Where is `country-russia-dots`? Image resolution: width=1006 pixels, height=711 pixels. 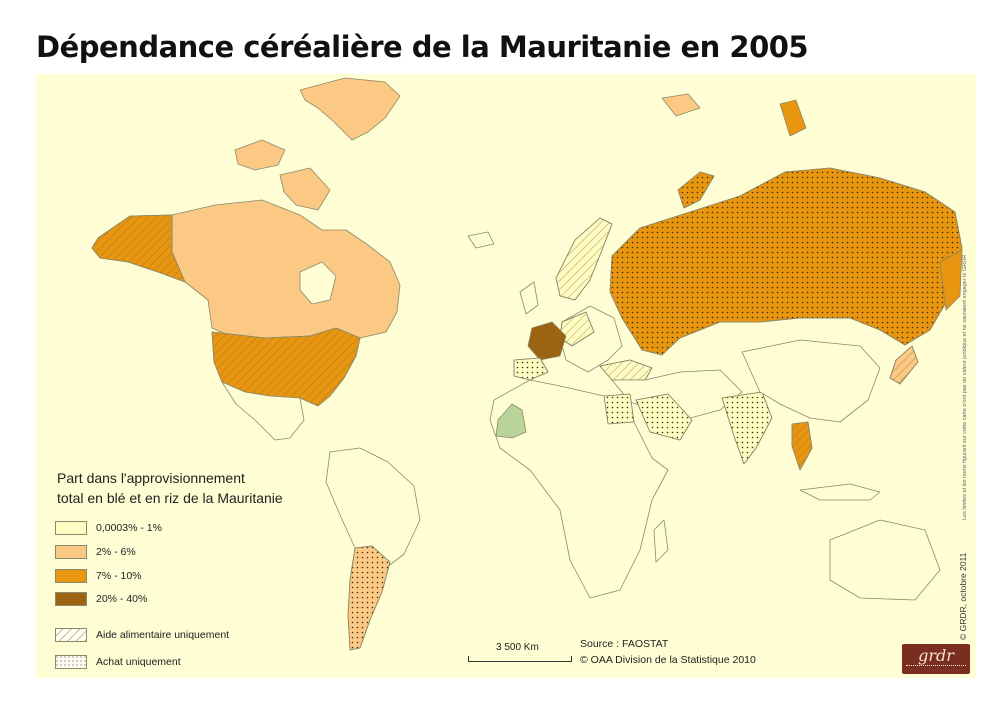
country-russia-dots is located at coordinates (786, 261).